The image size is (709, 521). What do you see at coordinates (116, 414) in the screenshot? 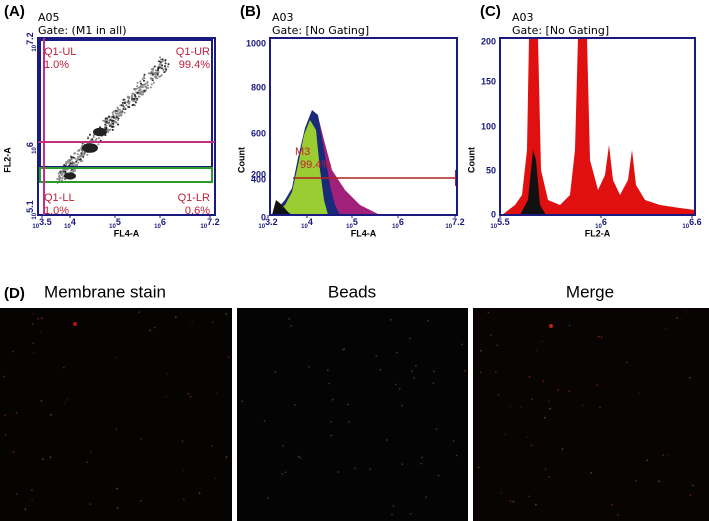
I see `micrograph` at bounding box center [116, 414].